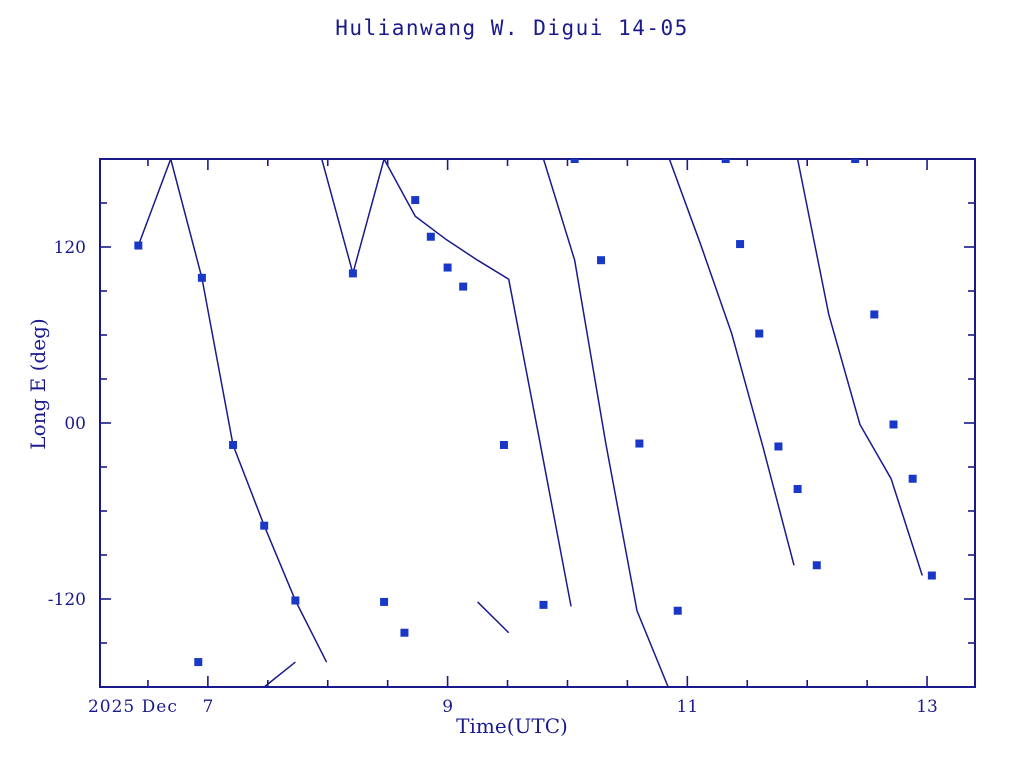 The height and width of the screenshot is (768, 1024). What do you see at coordinates (447, 707) in the screenshot?
I see `x-tick-label: 9` at bounding box center [447, 707].